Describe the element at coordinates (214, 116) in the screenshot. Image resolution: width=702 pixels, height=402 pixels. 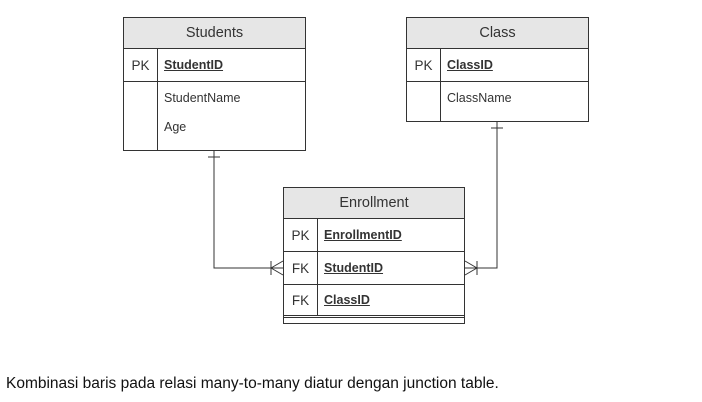
I see `students-attributes: StudentName Age` at that location.